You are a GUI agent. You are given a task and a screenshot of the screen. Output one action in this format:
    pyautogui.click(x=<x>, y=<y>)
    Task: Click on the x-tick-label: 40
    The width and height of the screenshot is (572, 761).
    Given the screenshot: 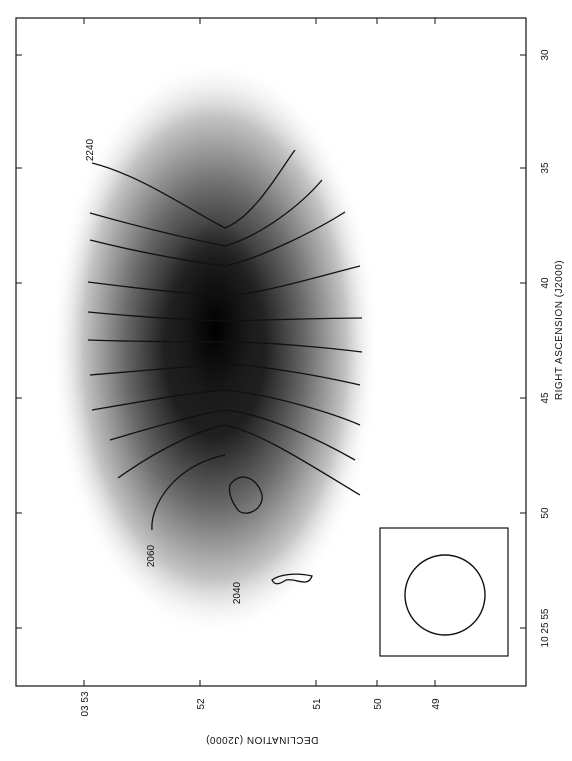 What is the action you would take?
    pyautogui.click(x=545, y=283)
    